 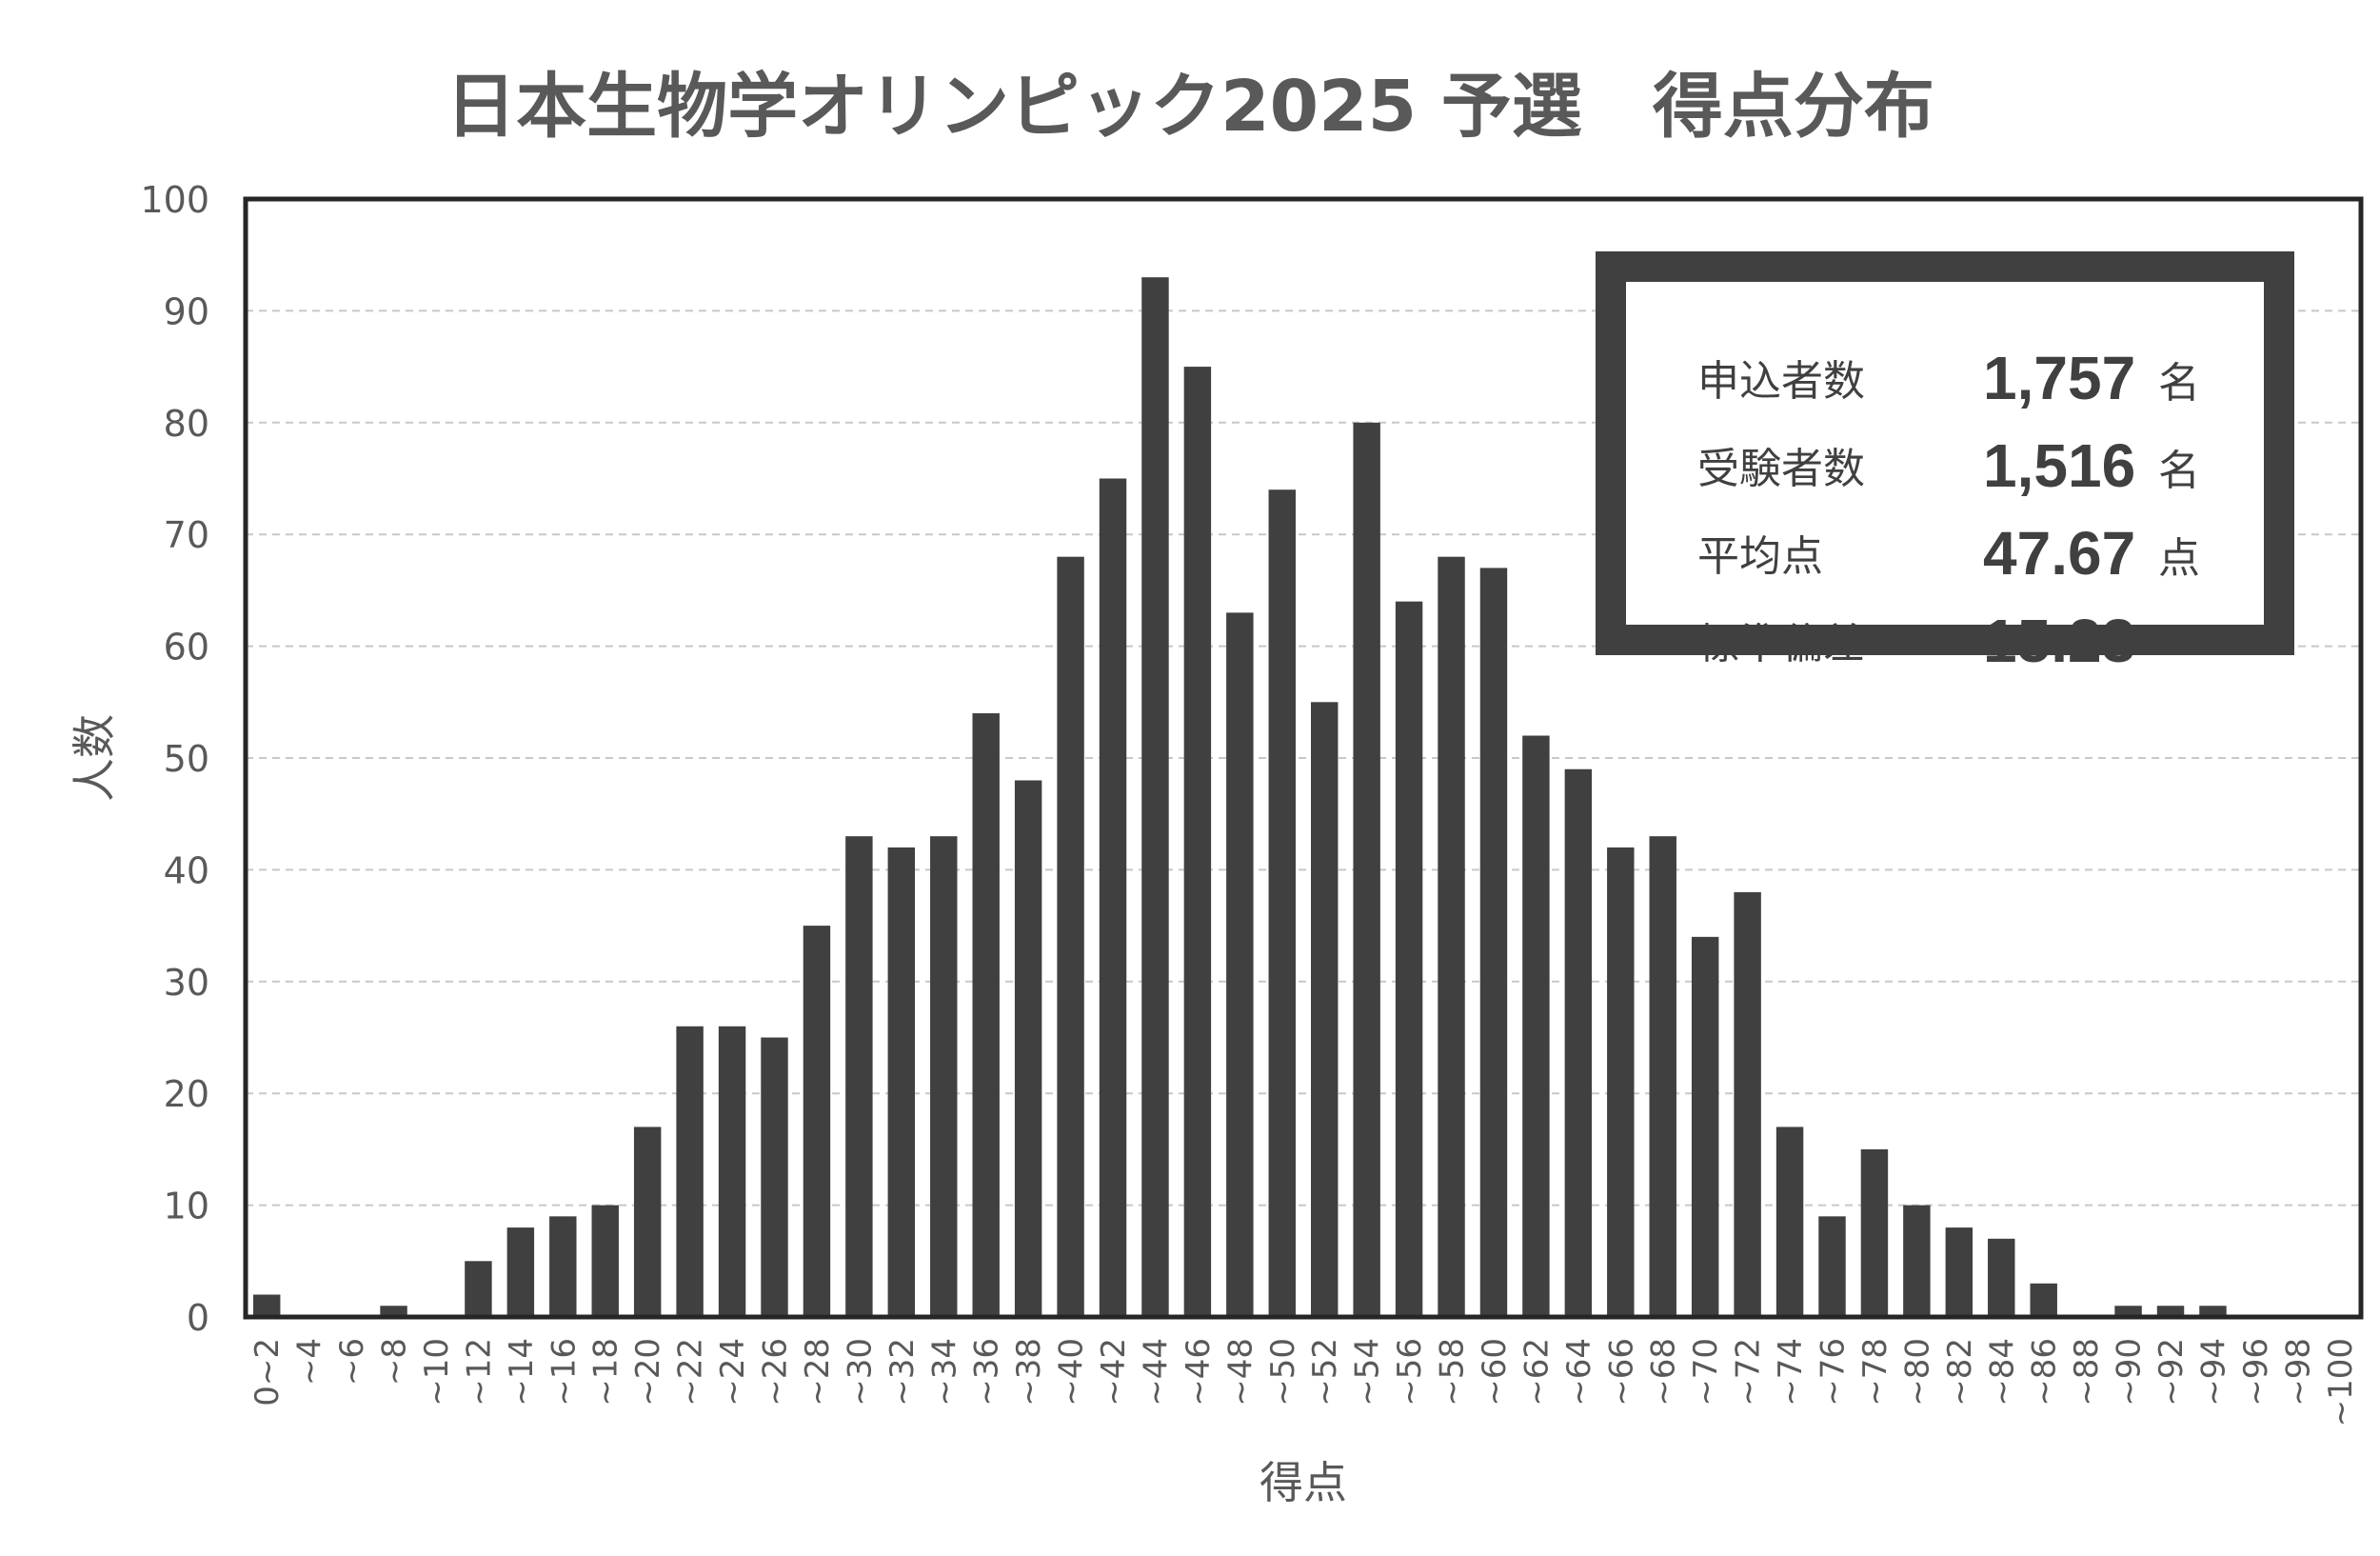 I want to click on x-tick-label: ~42, so click(x=1114, y=1372).